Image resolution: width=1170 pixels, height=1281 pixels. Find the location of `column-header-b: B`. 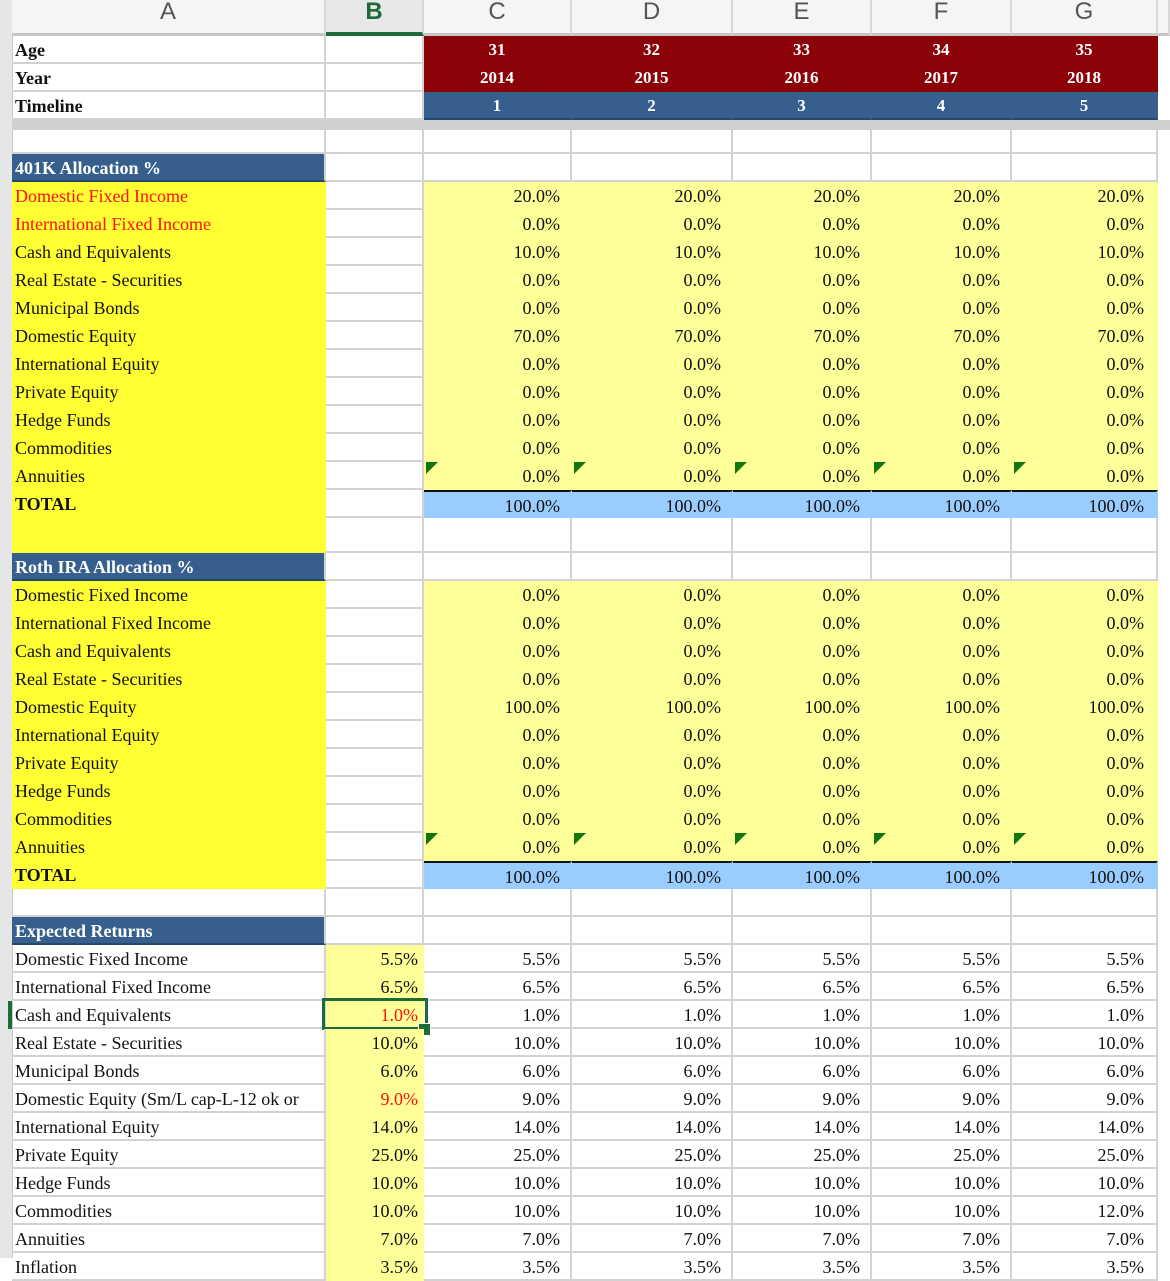

column-header-b: B is located at coordinates (375, 18).